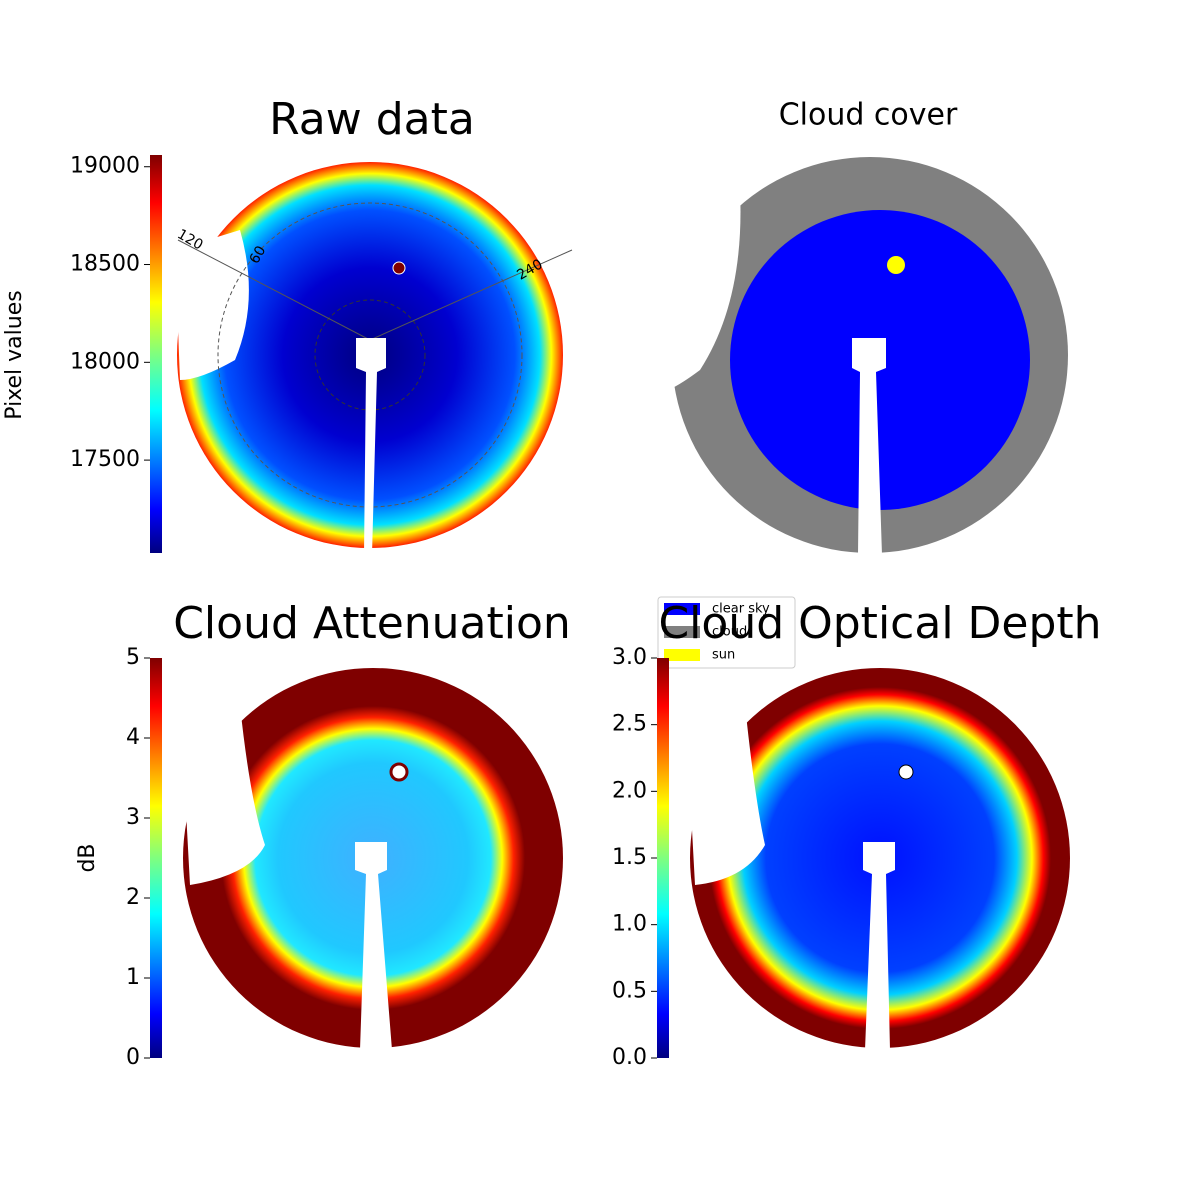  Describe the element at coordinates (629, 1057) in the screenshot. I see `colorbar-tick-label: 0.0` at that location.